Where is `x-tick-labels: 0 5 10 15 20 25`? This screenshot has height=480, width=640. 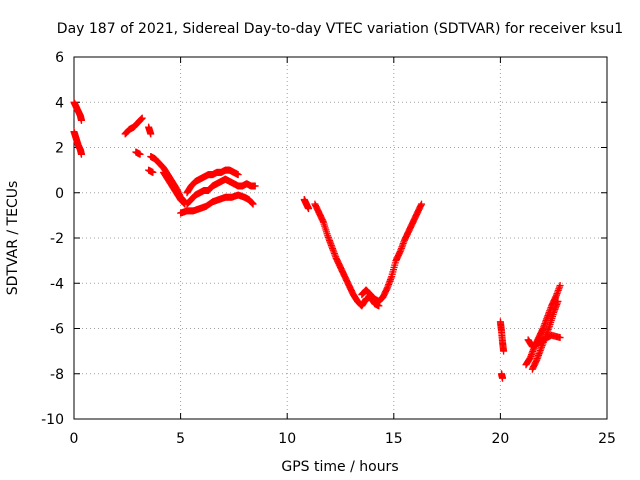 x-tick-labels: 0 5 10 15 20 25 is located at coordinates (343, 439).